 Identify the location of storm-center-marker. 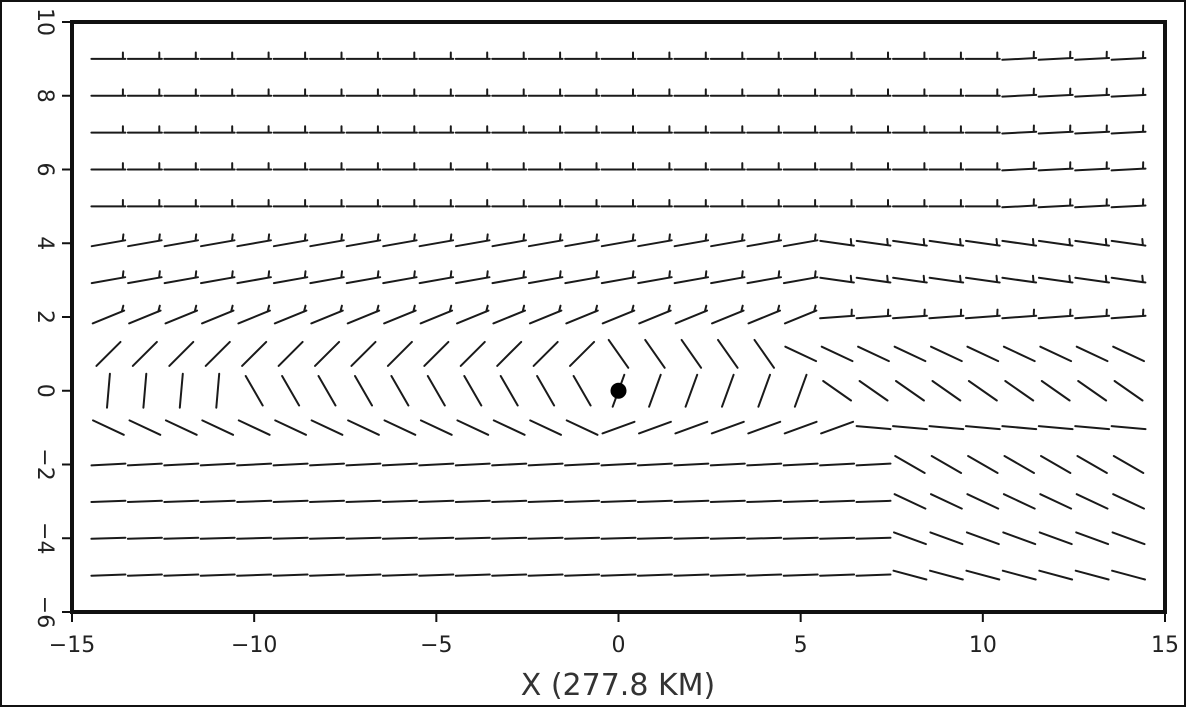
(619, 391).